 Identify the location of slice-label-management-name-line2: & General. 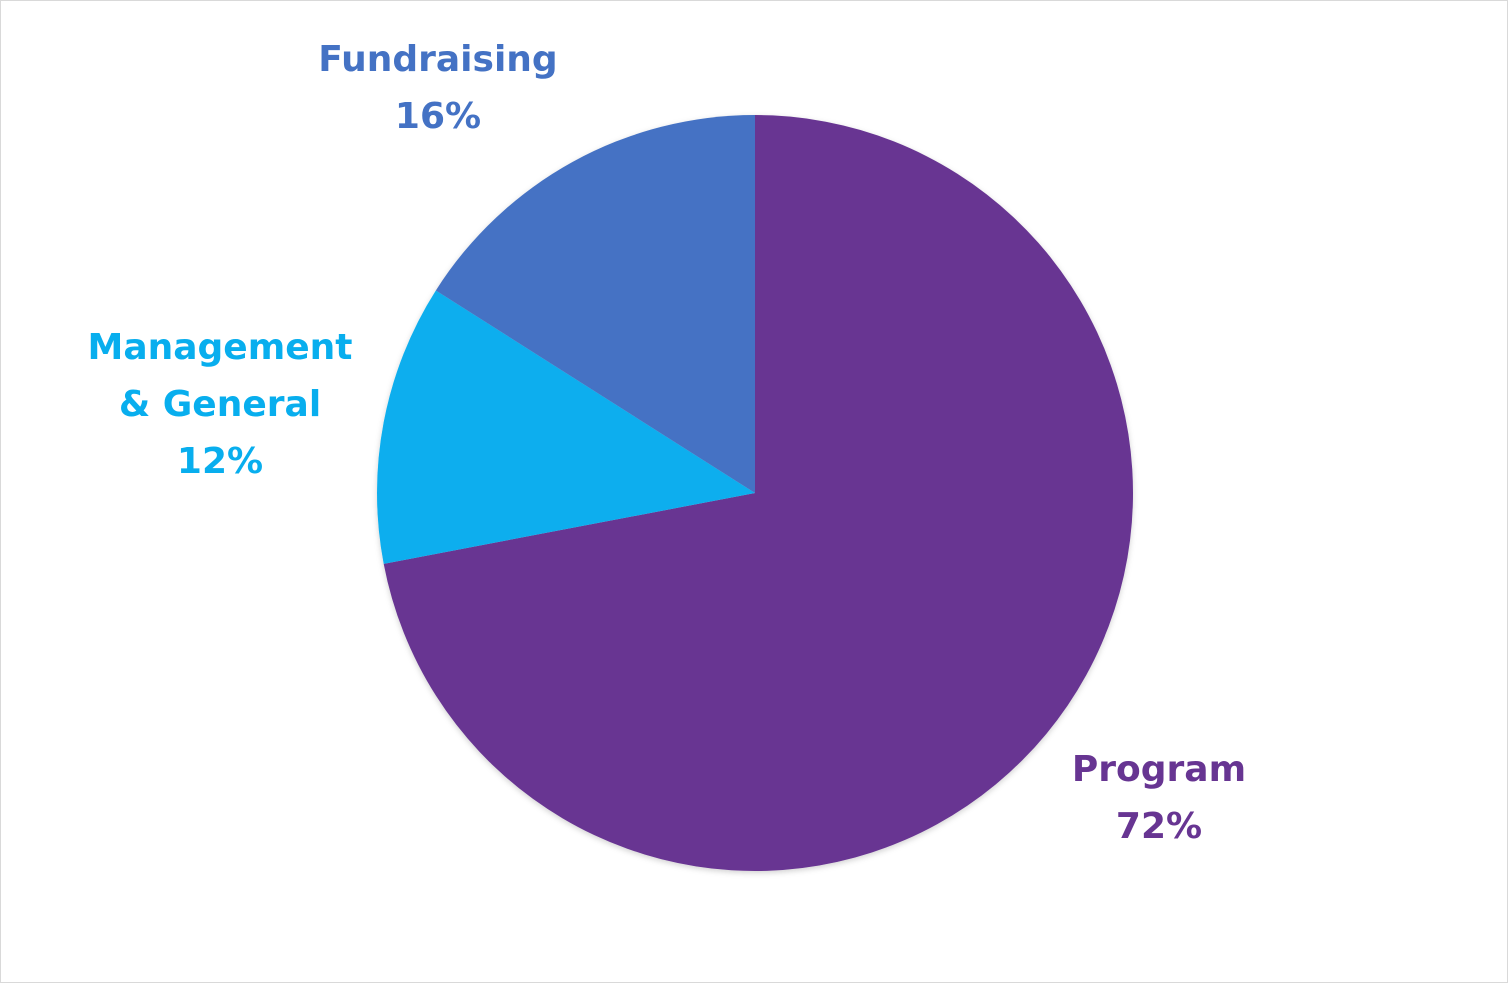
(220, 404).